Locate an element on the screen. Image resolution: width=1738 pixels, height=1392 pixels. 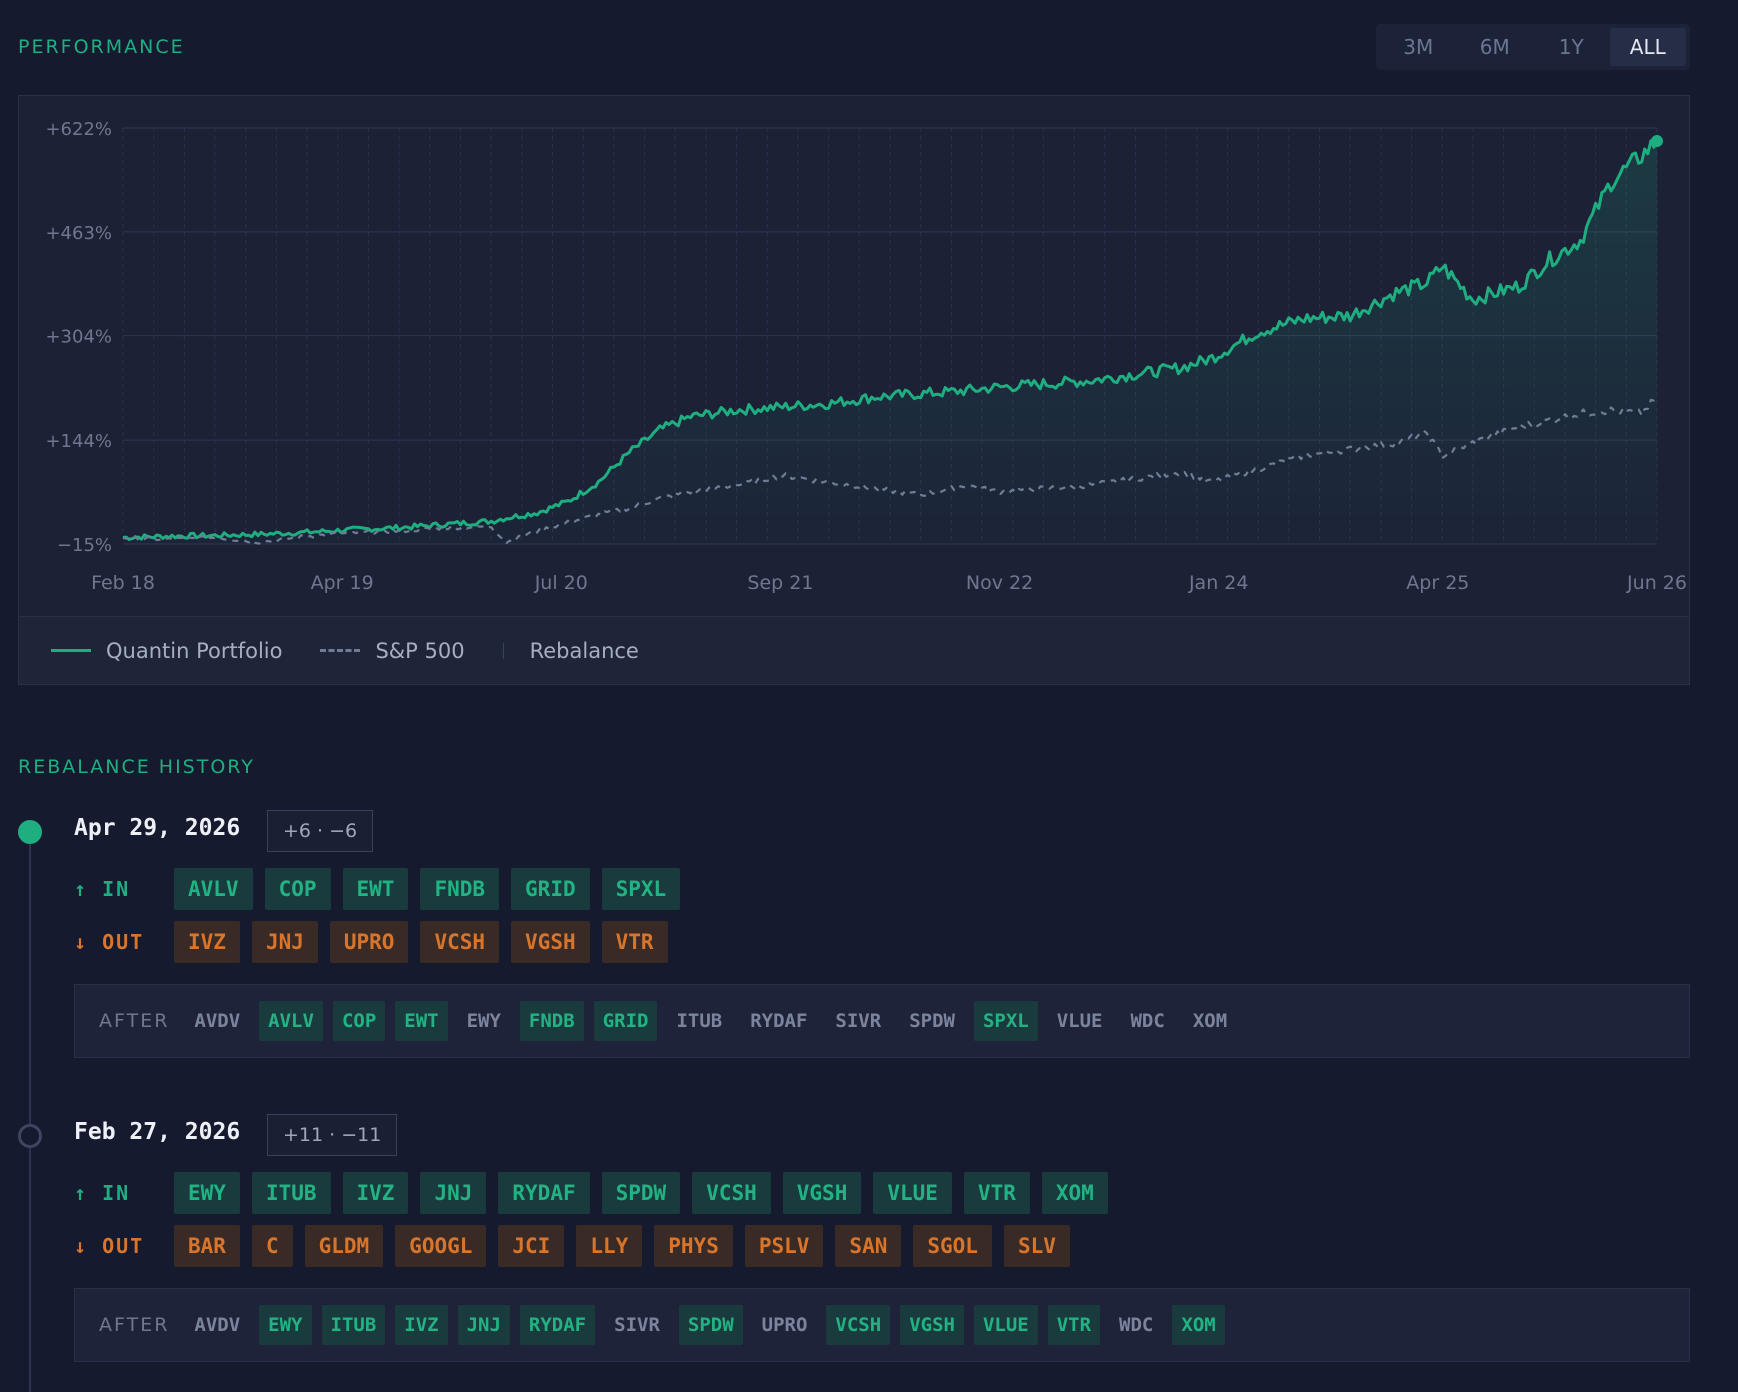
legend-rebalance: Rebalance is located at coordinates (570, 651).